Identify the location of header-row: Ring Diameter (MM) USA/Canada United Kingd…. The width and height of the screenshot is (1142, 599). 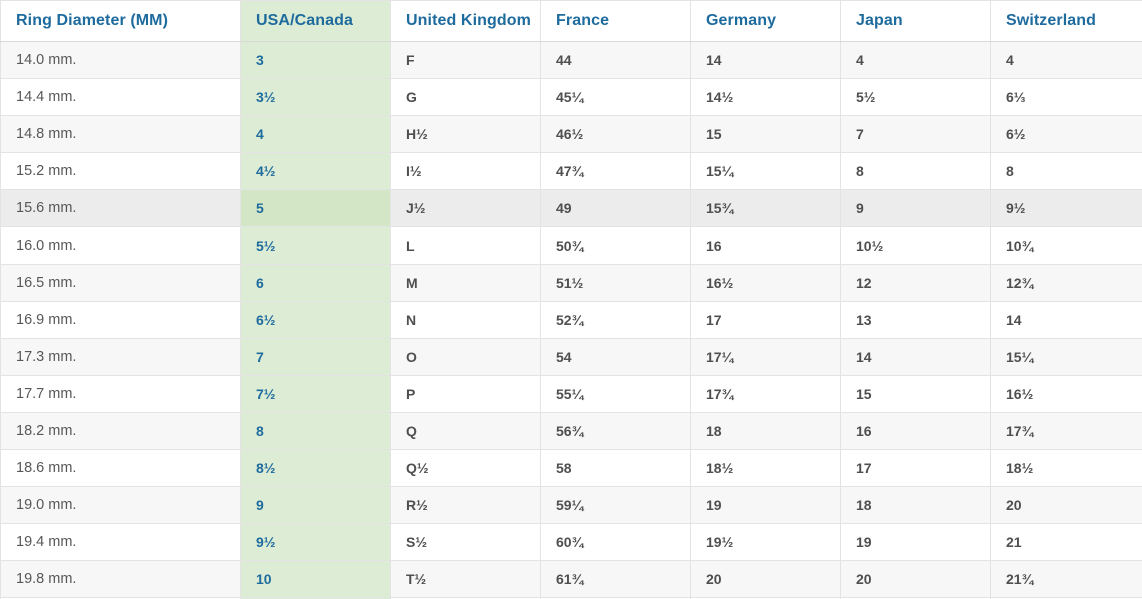
(571, 21).